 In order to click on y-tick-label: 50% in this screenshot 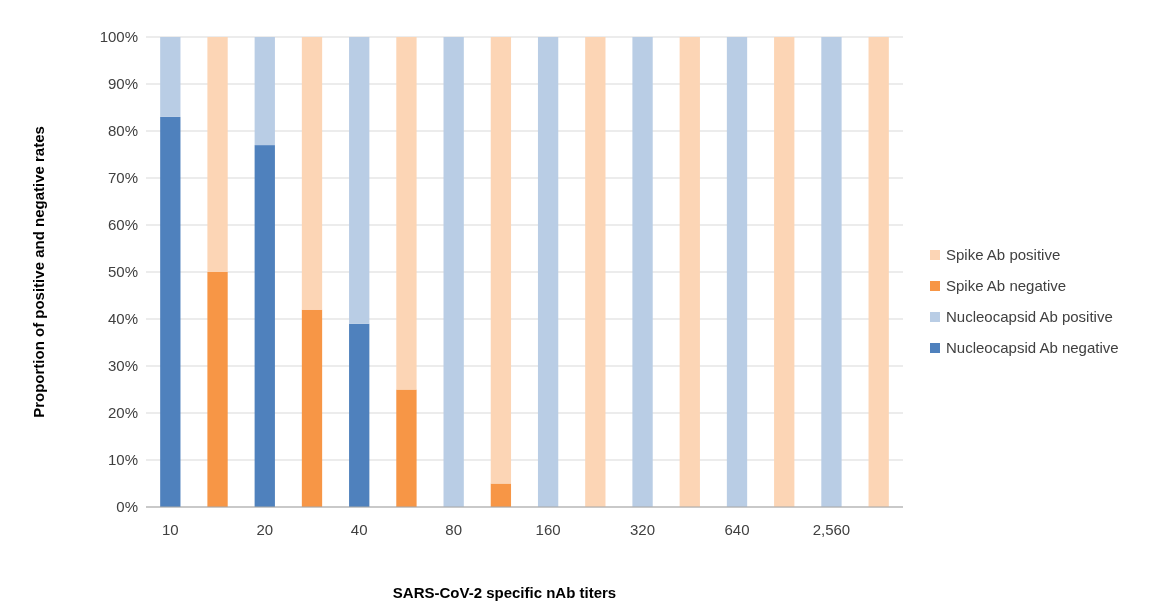, I will do `click(122, 272)`.